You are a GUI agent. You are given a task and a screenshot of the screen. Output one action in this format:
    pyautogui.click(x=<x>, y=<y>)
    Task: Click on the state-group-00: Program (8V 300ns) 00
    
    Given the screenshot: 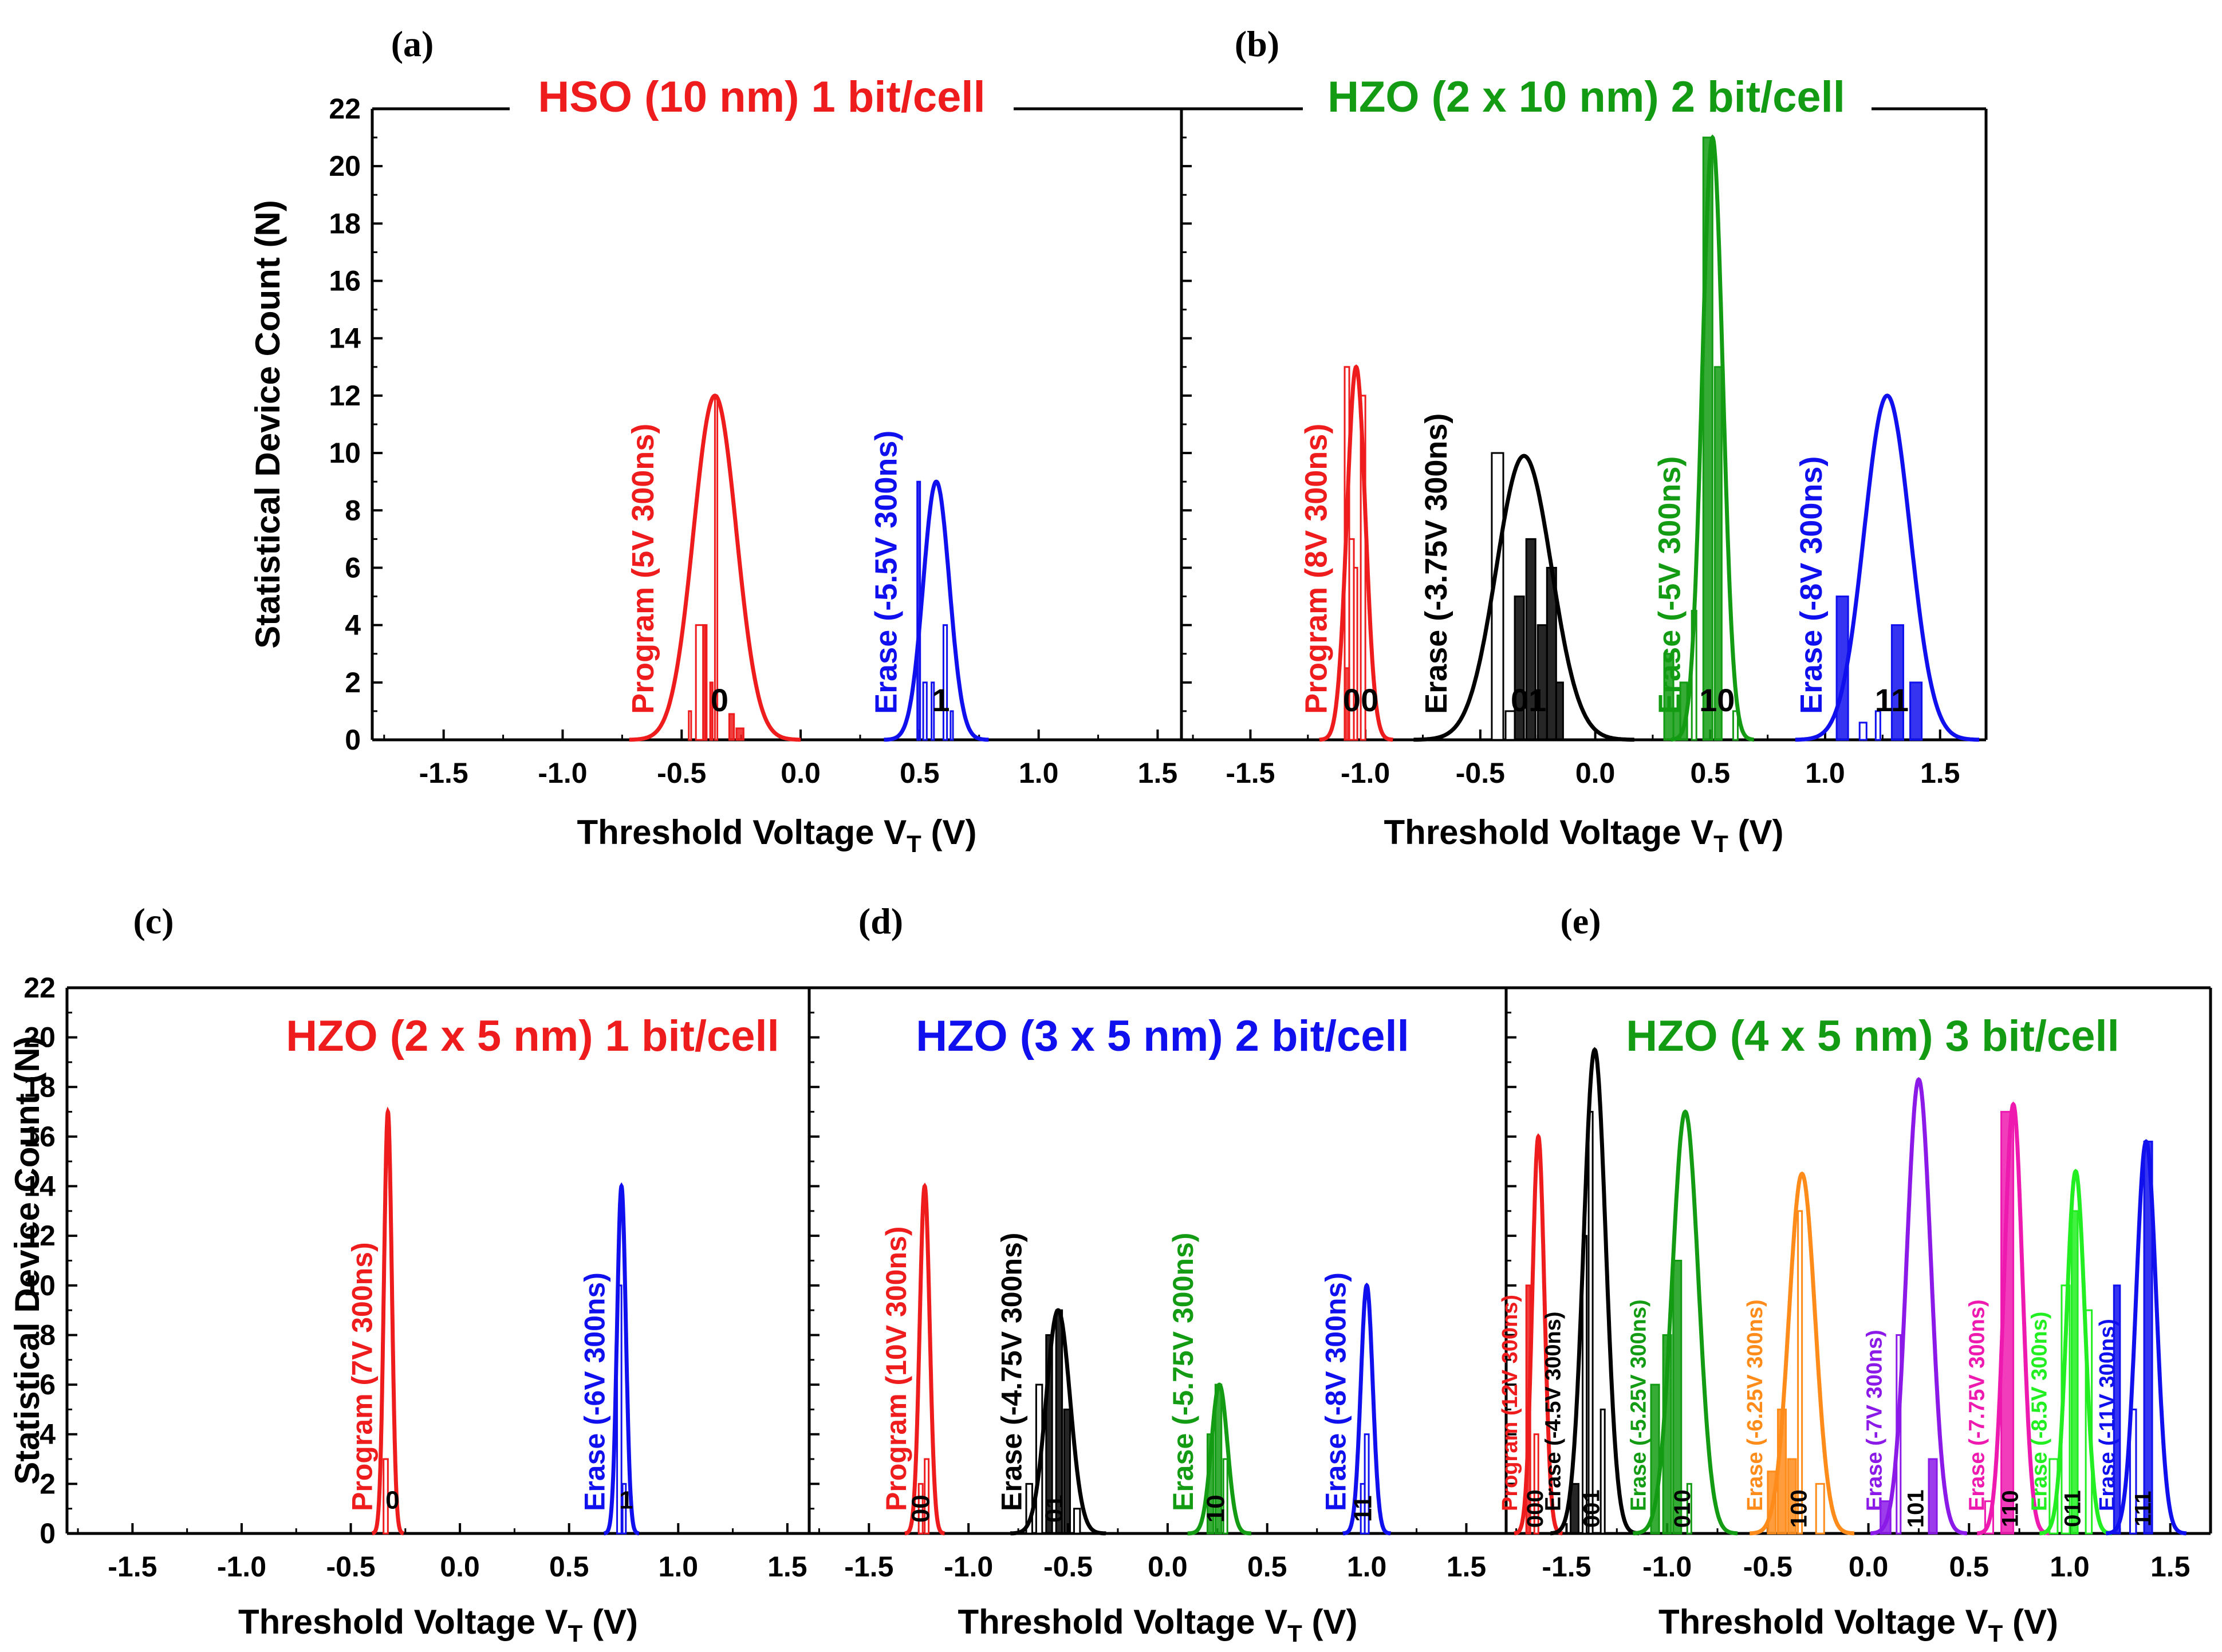 What is the action you would take?
    pyautogui.click(x=1346, y=553)
    